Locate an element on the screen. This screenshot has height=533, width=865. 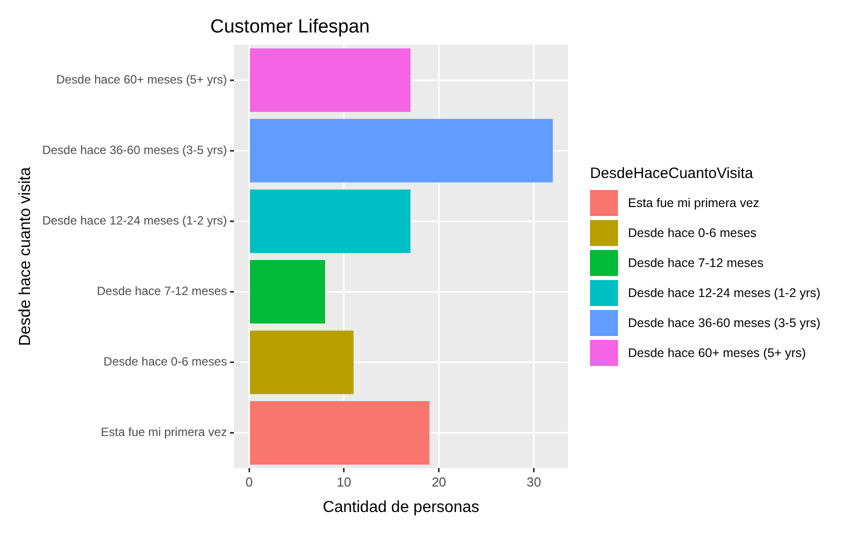
x-tick-label: 20 is located at coordinates (439, 482).